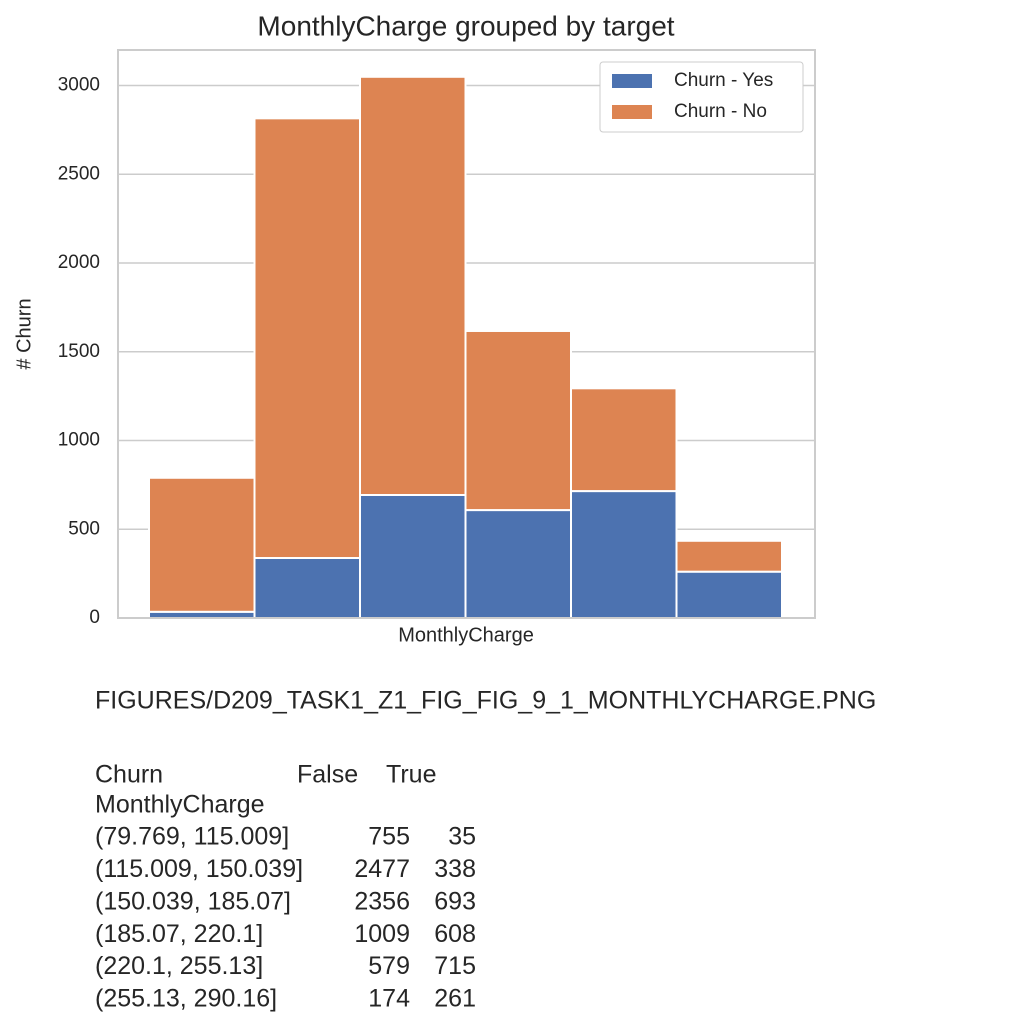 Image resolution: width=1020 pixels, height=1032 pixels. What do you see at coordinates (382, 869) in the screenshot?
I see `table-cell: 2477` at bounding box center [382, 869].